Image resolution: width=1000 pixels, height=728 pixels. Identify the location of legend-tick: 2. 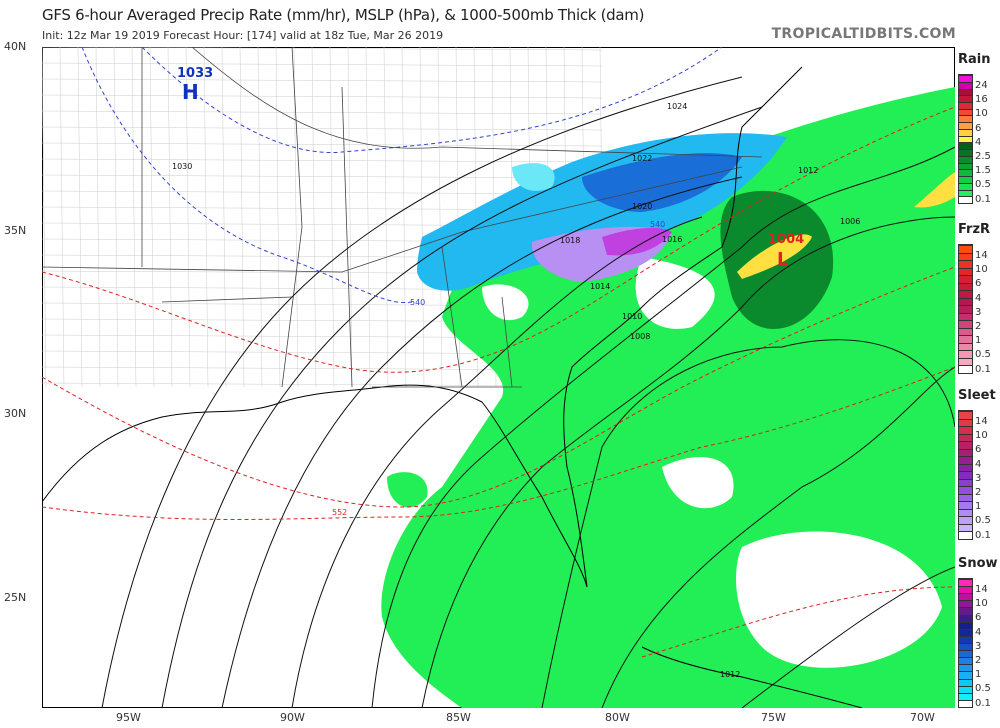
(978, 660).